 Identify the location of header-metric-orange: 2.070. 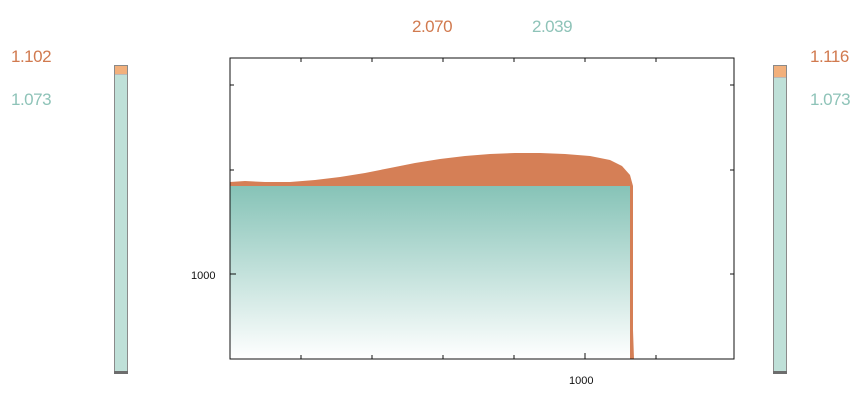
(432, 26).